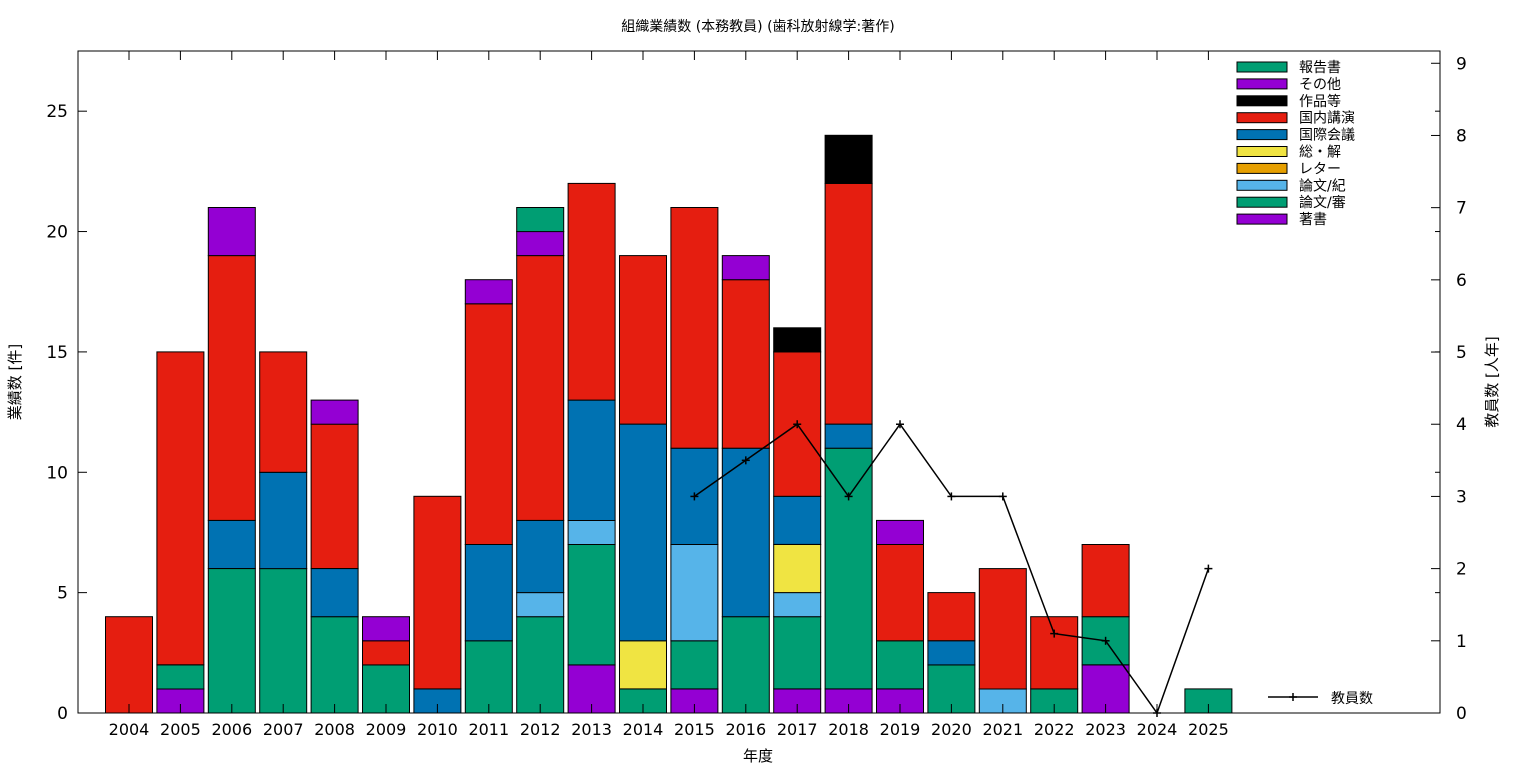 The image size is (1536, 768). Describe the element at coordinates (1461, 64) in the screenshot. I see `y2-tick-label: 9` at that location.